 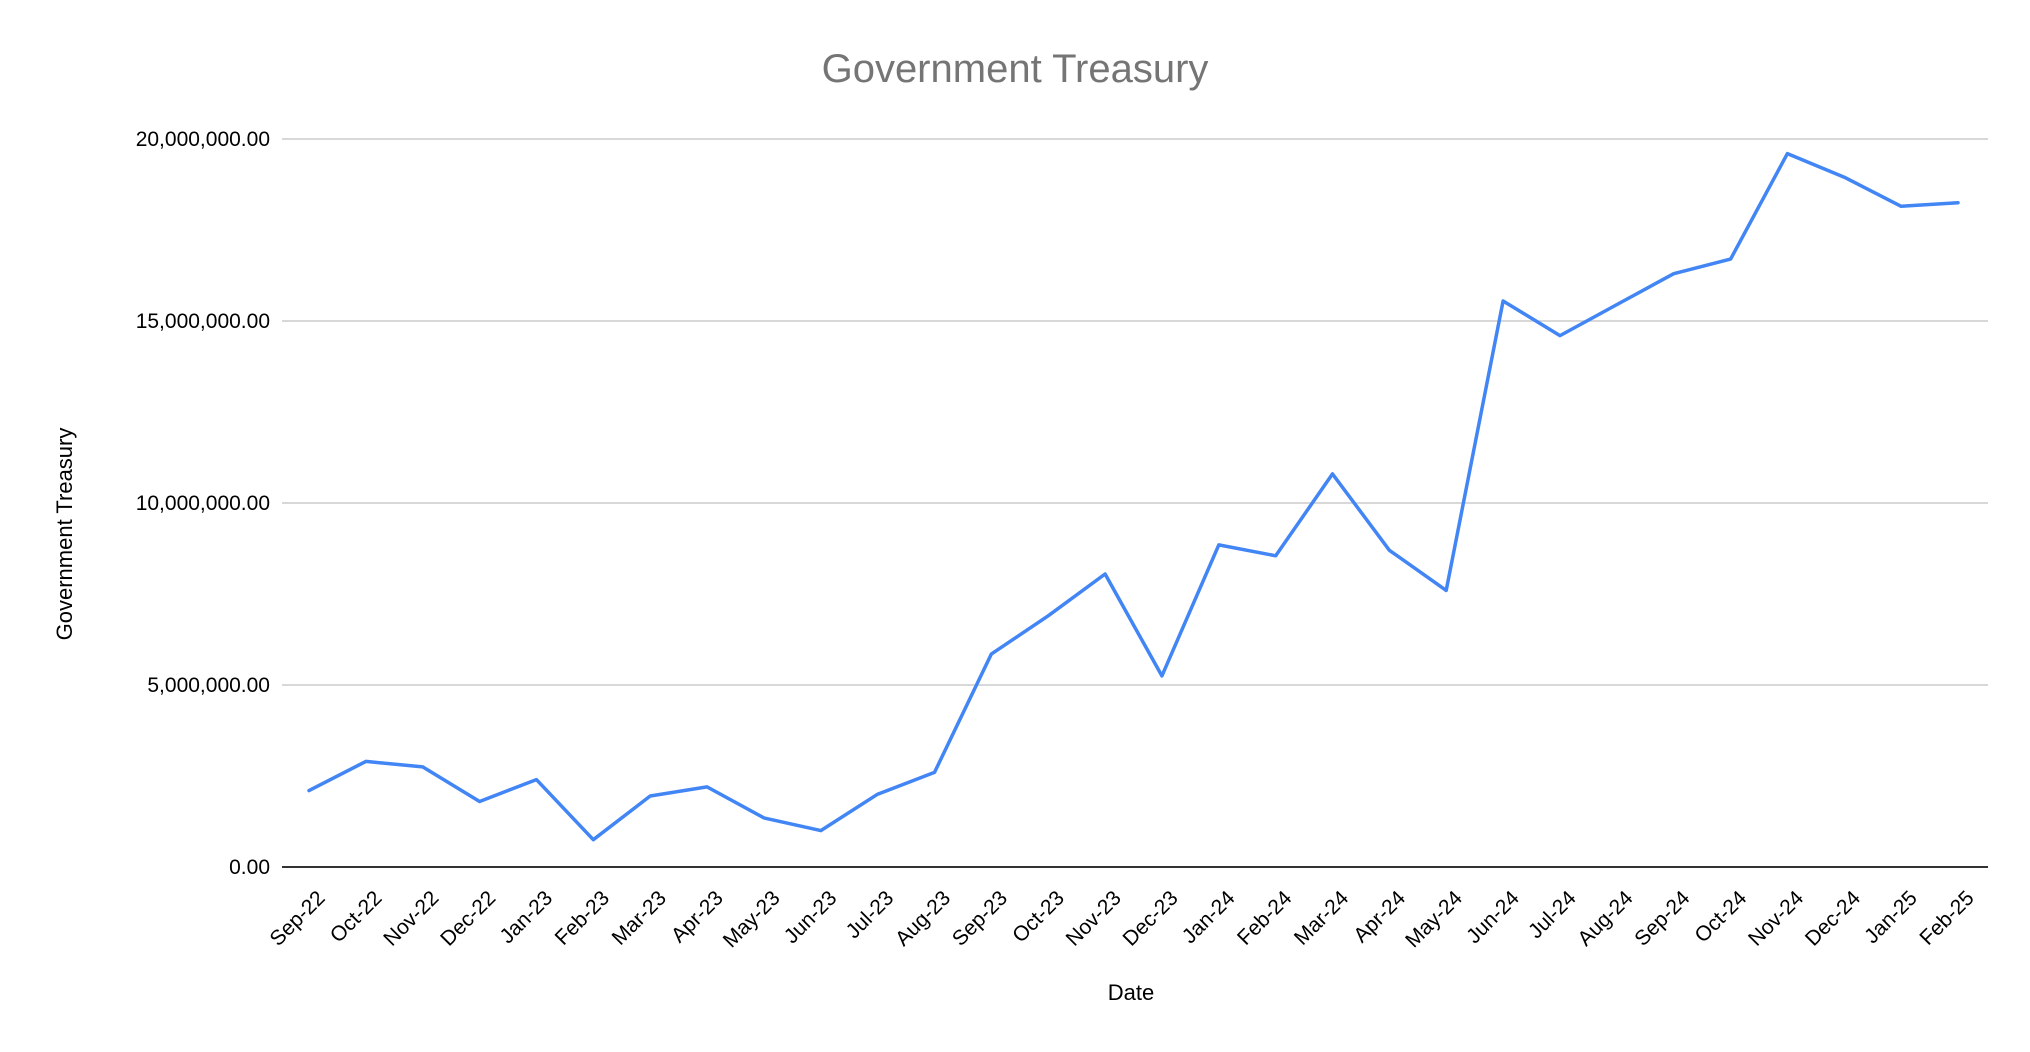 I want to click on x-tick-label: Jun-23, so click(x=811, y=917).